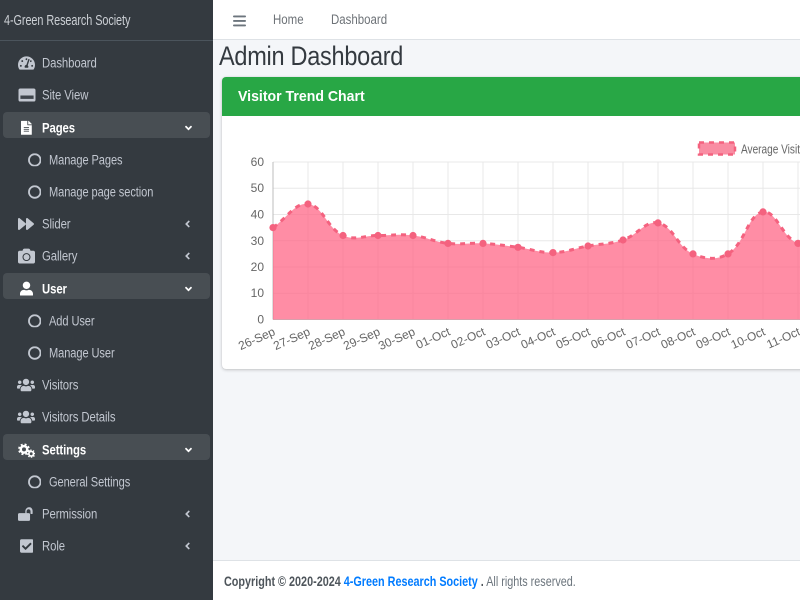 This screenshot has height=600, width=800. What do you see at coordinates (468, 338) in the screenshot?
I see `svg-text: 02-Oct` at bounding box center [468, 338].